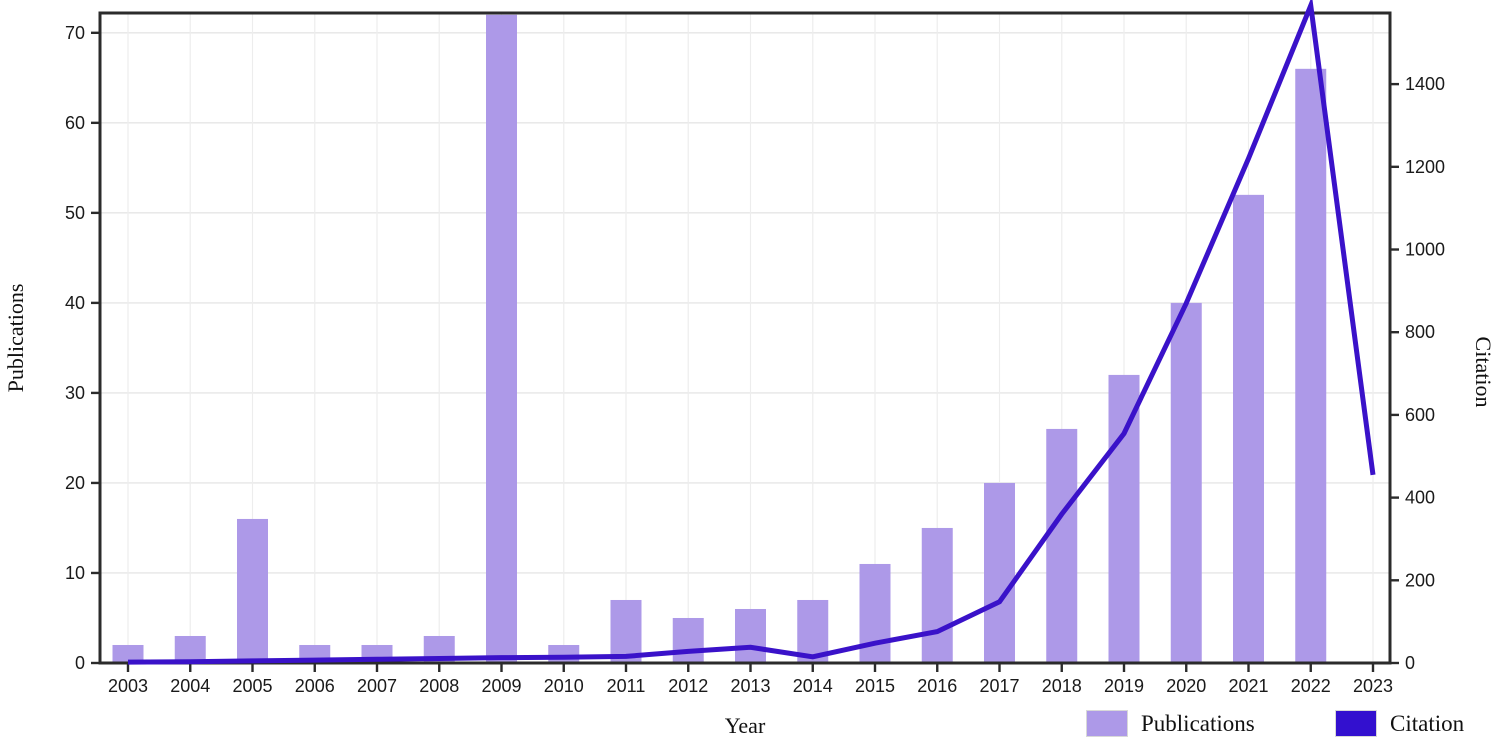 The image size is (1498, 748). What do you see at coordinates (501, 686) in the screenshot?
I see `x-tick-label: 2009` at bounding box center [501, 686].